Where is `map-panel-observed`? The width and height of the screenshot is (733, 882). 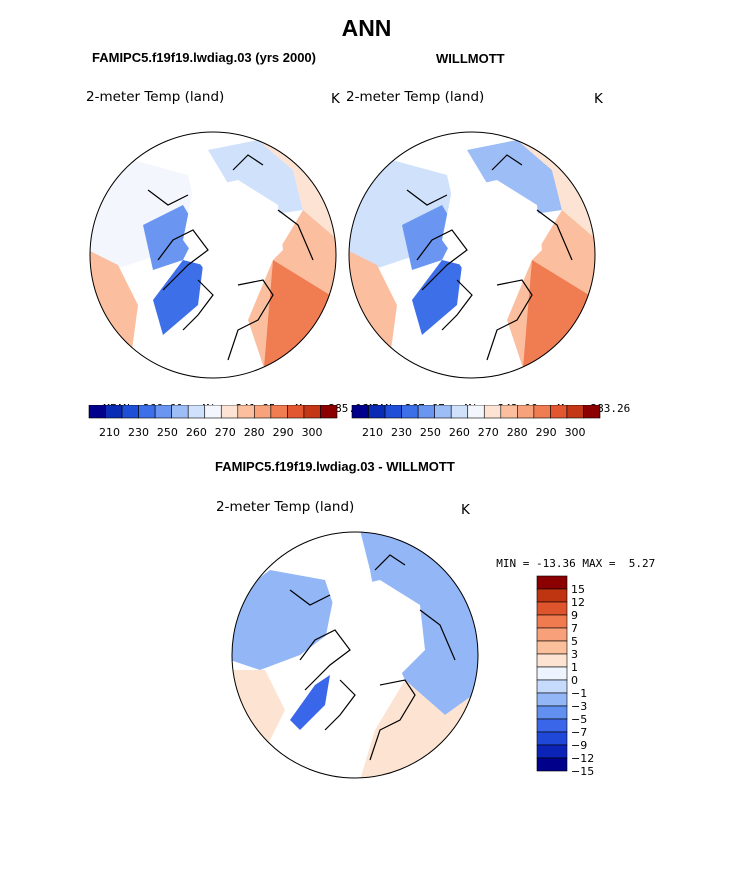
map-panel-observed is located at coordinates (472, 255).